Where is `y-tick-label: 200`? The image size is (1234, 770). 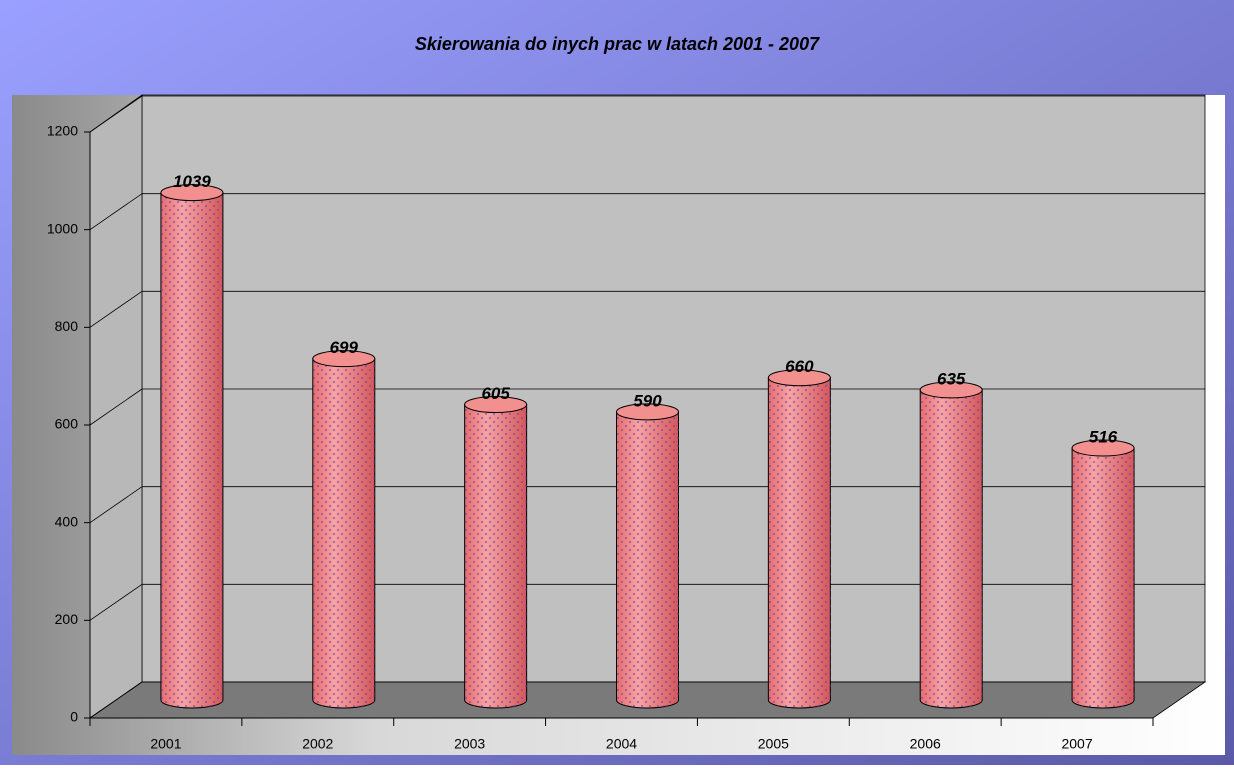 y-tick-label: 200 is located at coordinates (67, 619).